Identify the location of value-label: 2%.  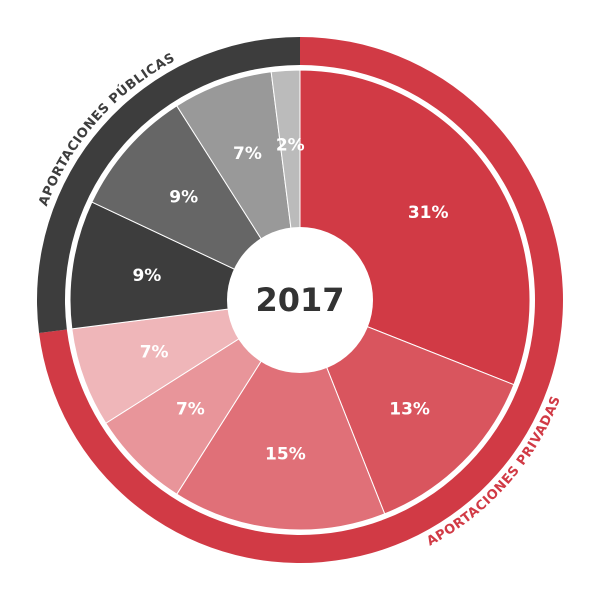
(290, 145).